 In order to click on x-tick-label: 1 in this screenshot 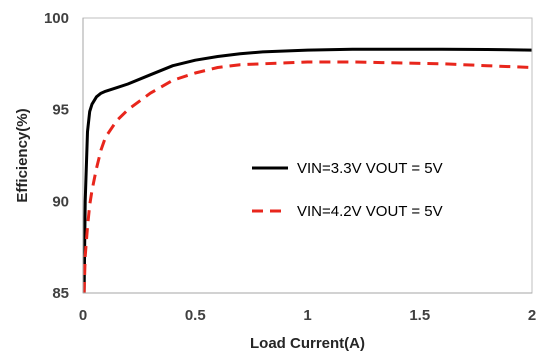, I will do `click(307, 315)`.